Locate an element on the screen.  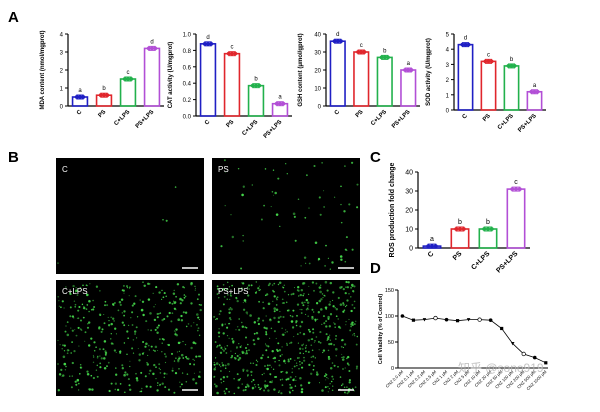
y-tick-label: 30 is located at coordinates (409, 192).